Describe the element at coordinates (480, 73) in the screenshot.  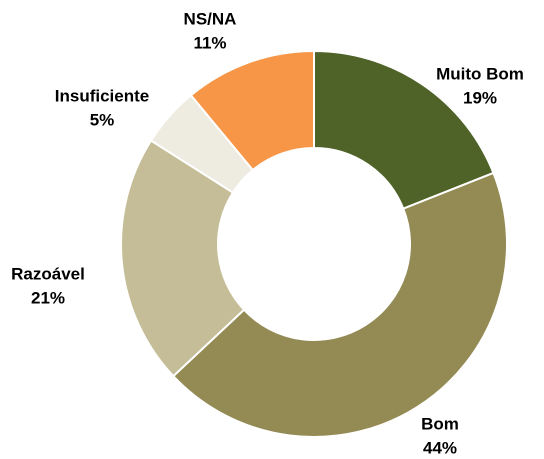
I see `category-label: Muito Bom` at that location.